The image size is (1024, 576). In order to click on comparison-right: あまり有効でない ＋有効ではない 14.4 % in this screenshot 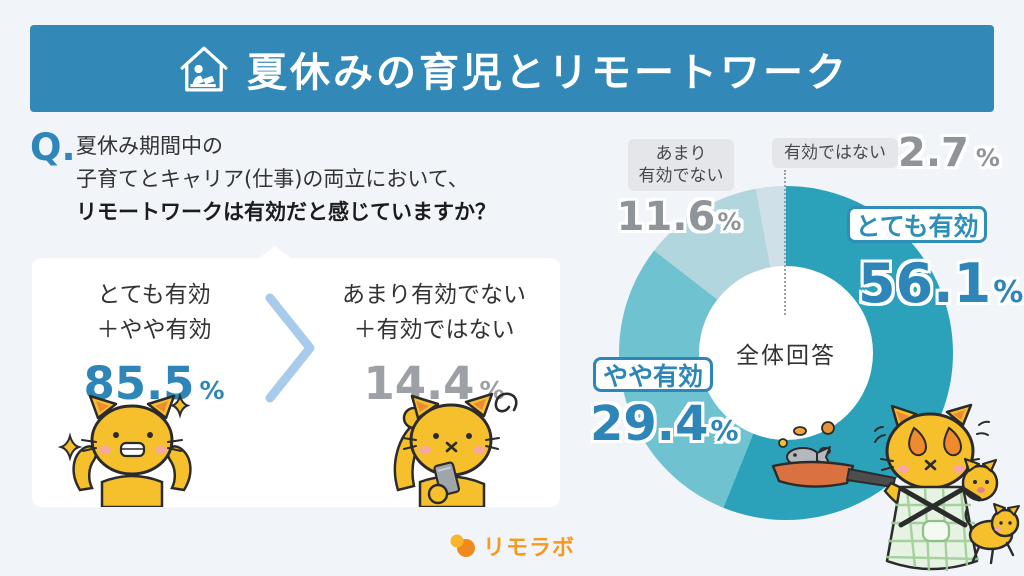, I will do `click(434, 344)`.